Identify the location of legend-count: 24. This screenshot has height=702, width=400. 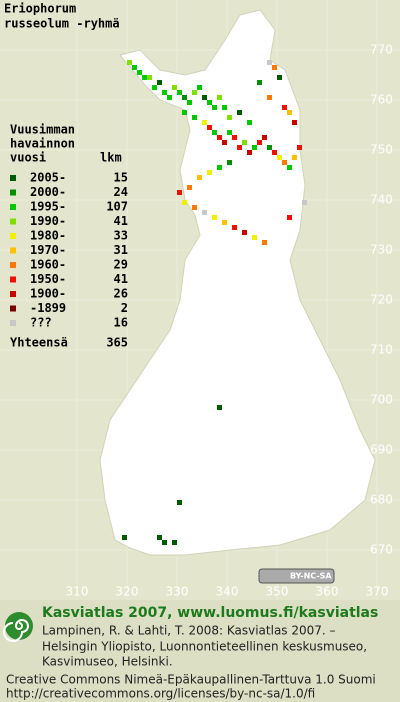
(121, 192).